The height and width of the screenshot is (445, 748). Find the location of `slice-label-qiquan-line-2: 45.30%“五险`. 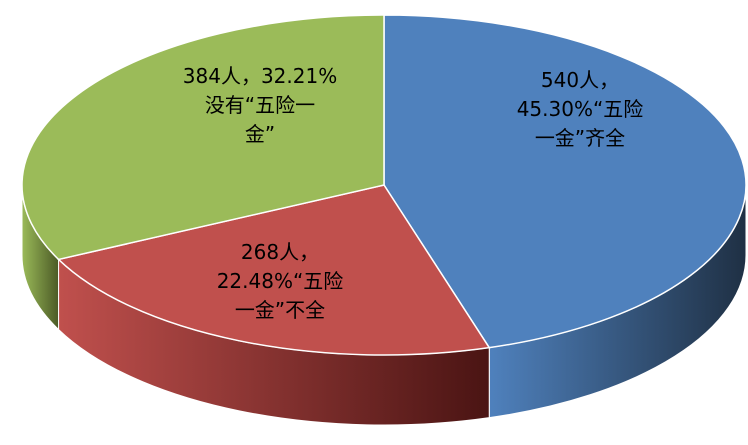

slice-label-qiquan-line-2: 45.30%“五险 is located at coordinates (580, 109).